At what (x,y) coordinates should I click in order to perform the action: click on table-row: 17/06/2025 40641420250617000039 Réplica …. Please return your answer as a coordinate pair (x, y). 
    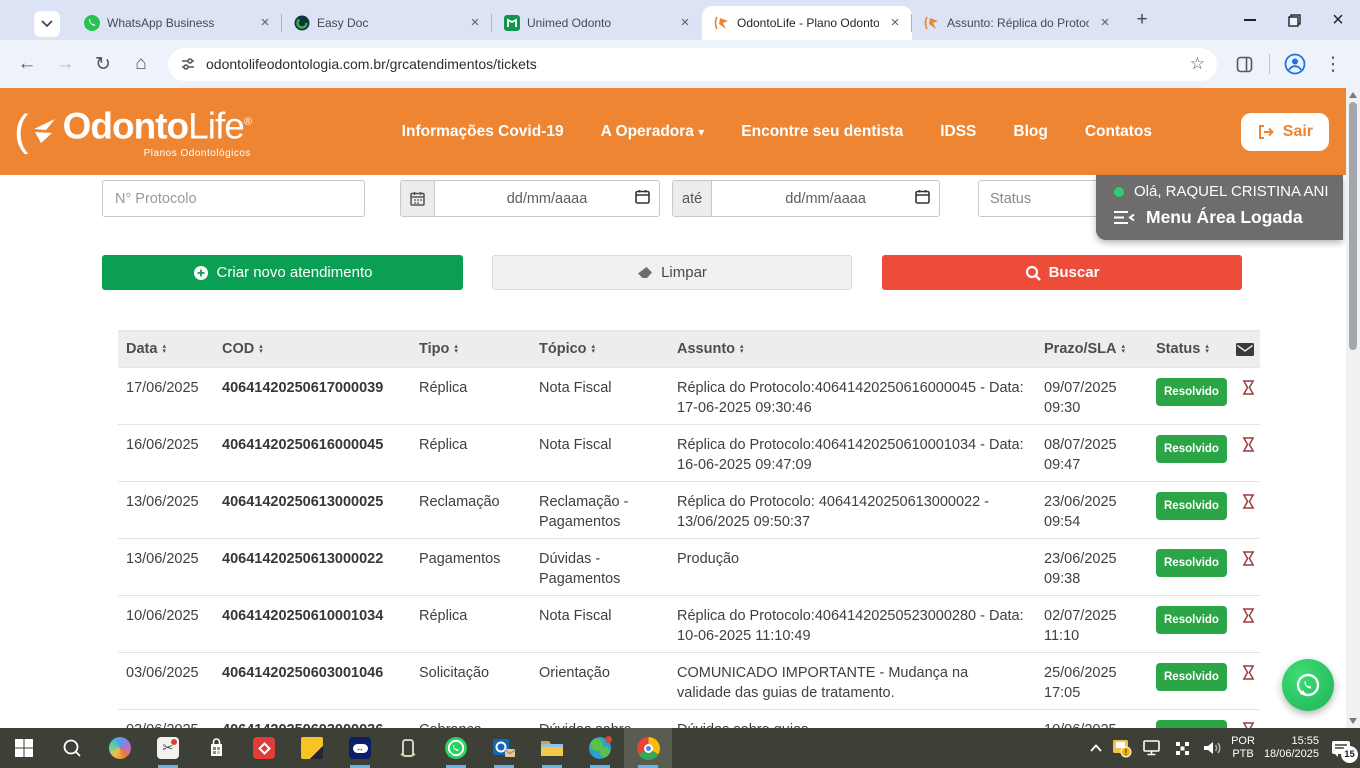
    Looking at the image, I should click on (689, 396).